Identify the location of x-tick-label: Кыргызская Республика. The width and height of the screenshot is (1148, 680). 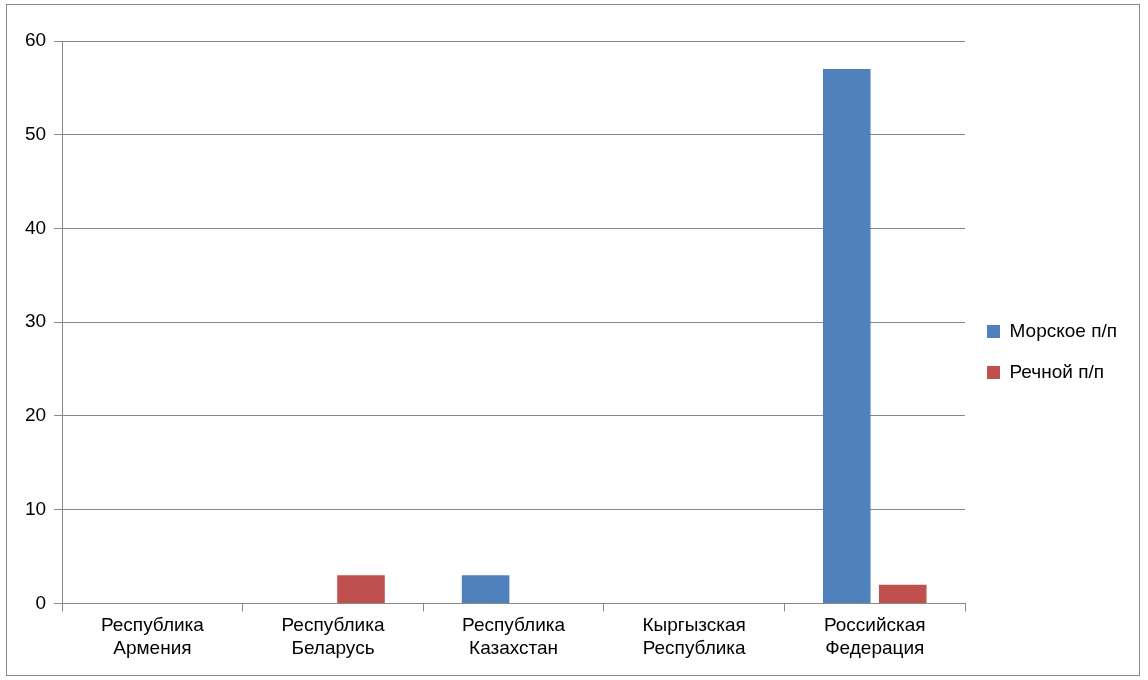
(694, 636).